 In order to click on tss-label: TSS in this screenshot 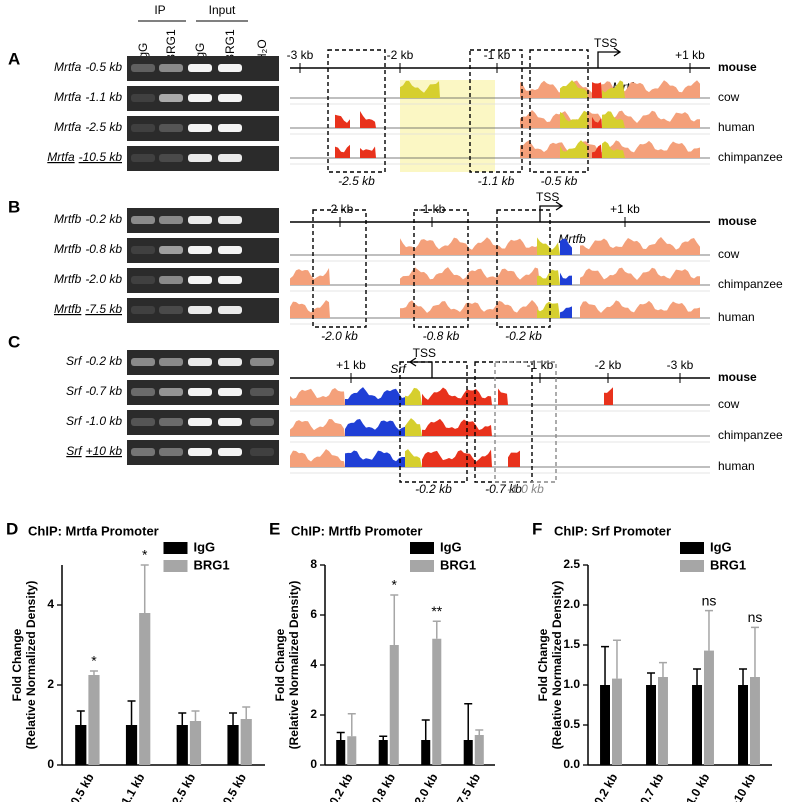, I will do `click(547, 197)`.